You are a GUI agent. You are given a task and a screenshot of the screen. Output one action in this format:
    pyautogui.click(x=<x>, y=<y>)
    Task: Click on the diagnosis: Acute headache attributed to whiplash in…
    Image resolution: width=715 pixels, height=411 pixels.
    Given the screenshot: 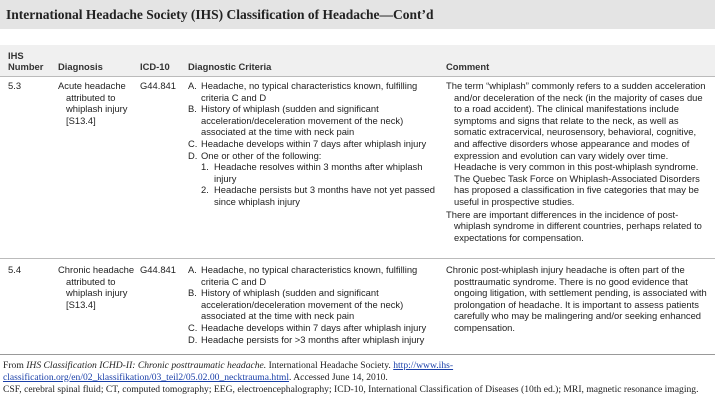 What is the action you would take?
    pyautogui.click(x=93, y=103)
    